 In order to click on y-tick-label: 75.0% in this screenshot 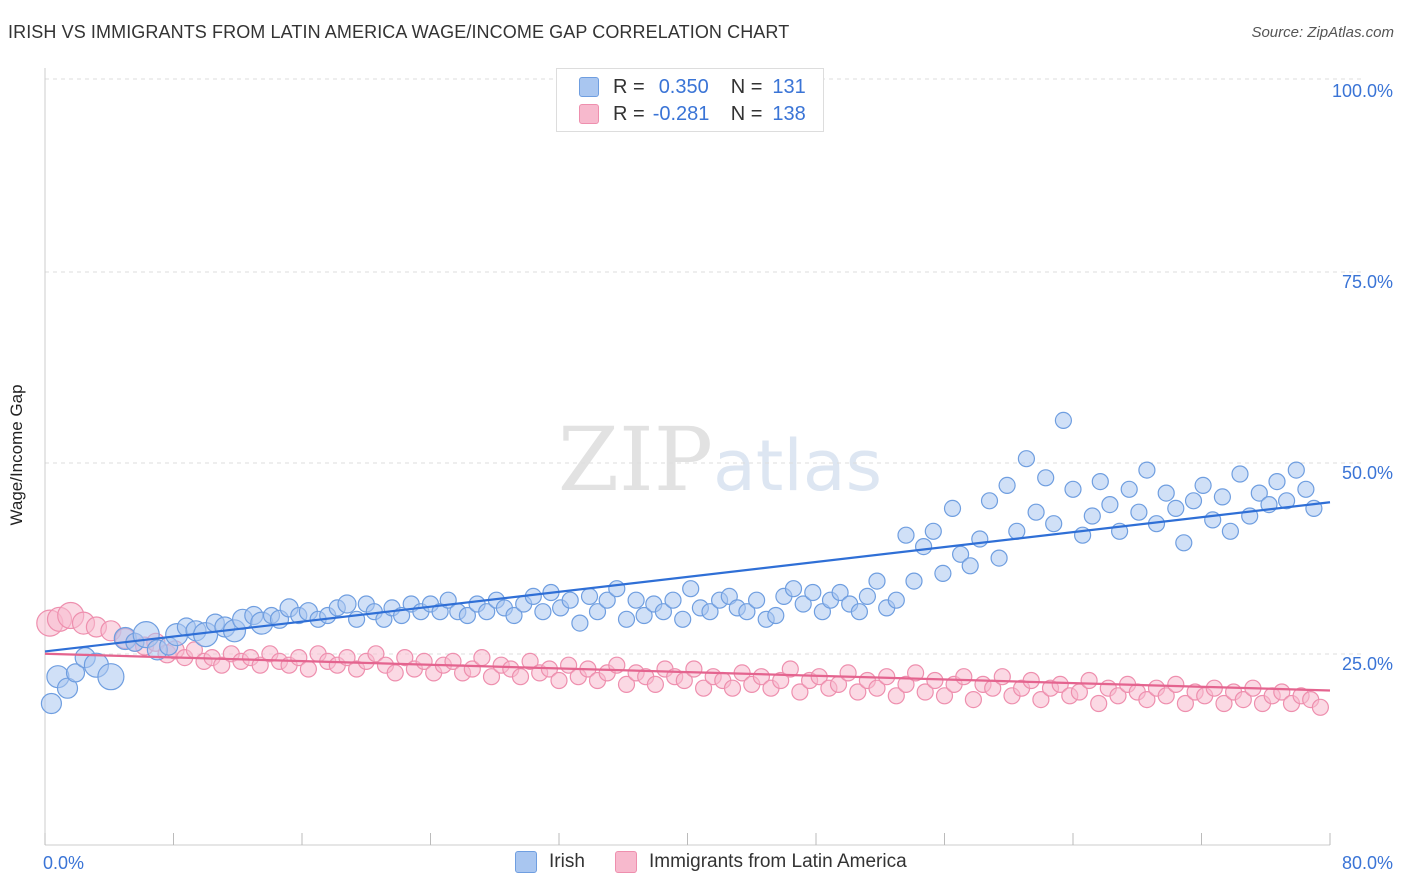, I will do `click(1367, 282)`.